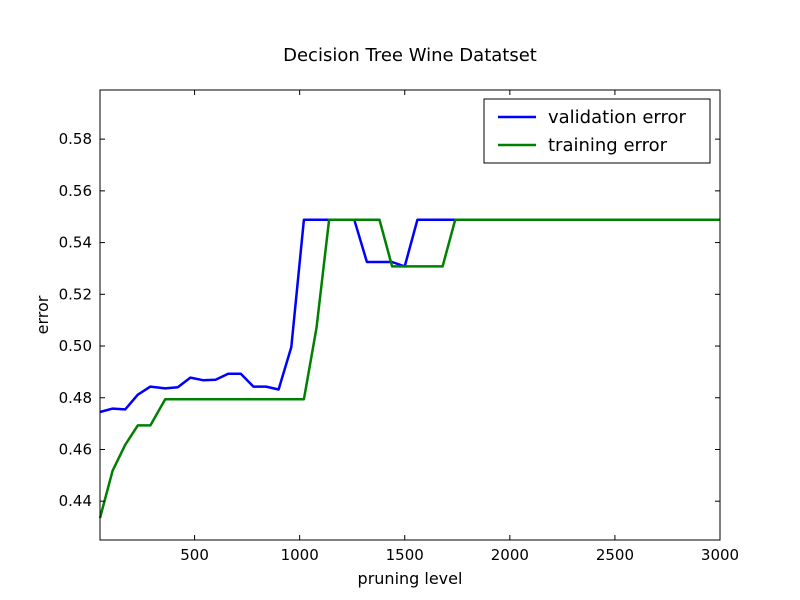 This screenshot has width=800, height=600. What do you see at coordinates (615, 555) in the screenshot?
I see `x-tick-label: 2500` at bounding box center [615, 555].